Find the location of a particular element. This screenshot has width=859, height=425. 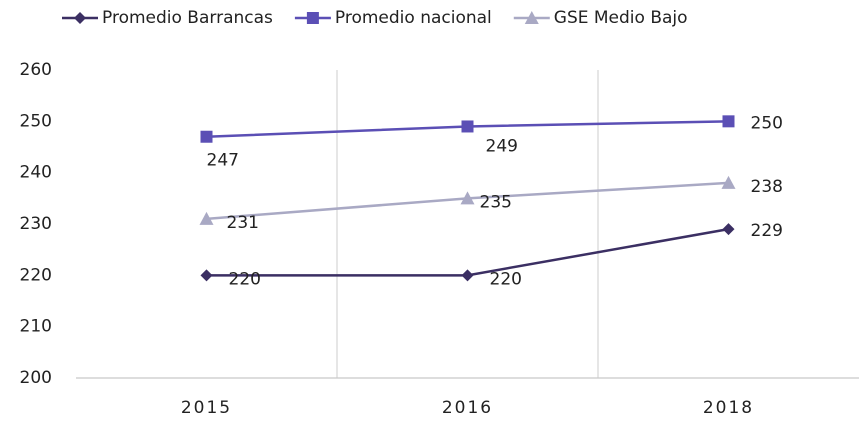

data-label: 247 is located at coordinates (223, 161).